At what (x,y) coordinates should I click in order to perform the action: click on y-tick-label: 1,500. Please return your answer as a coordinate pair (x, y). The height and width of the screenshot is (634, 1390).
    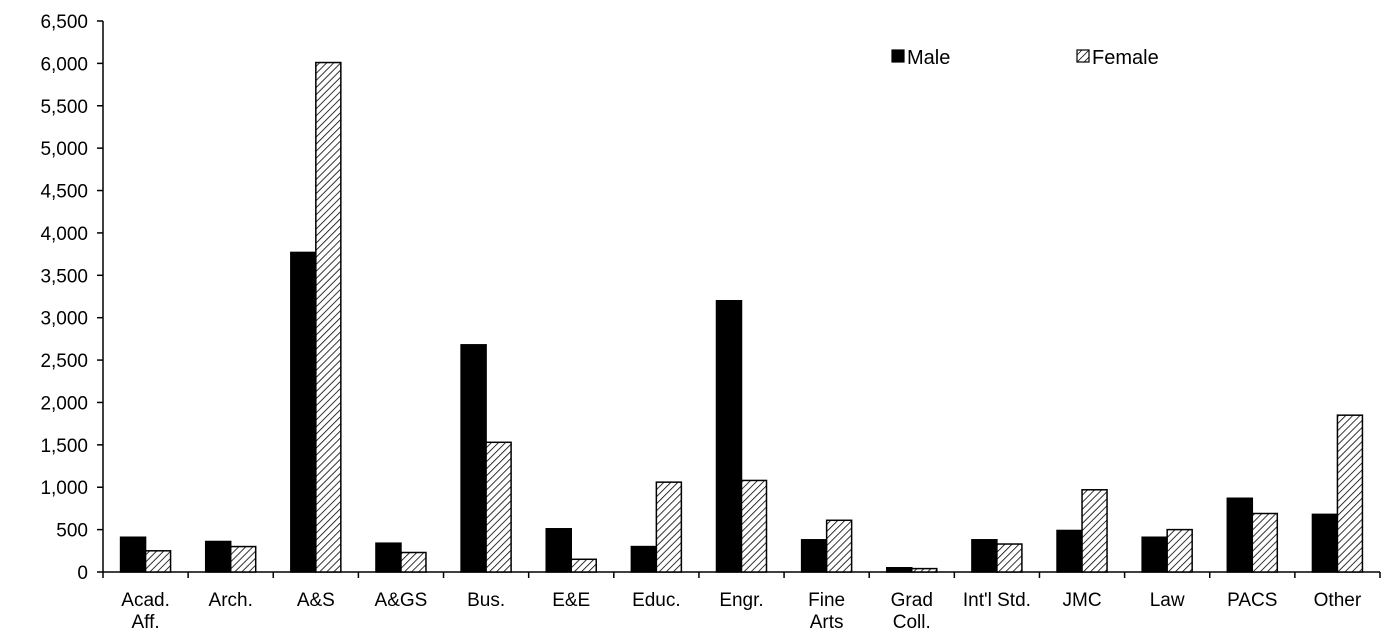
    Looking at the image, I should click on (64, 446).